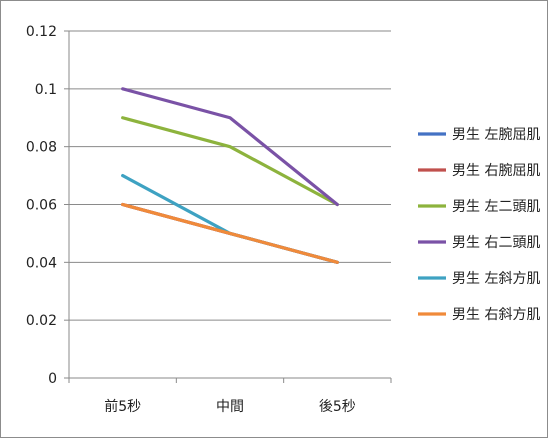 This screenshot has height=439, width=549. Describe the element at coordinates (230, 407) in the screenshot. I see `x-tick-label: 中間` at that location.